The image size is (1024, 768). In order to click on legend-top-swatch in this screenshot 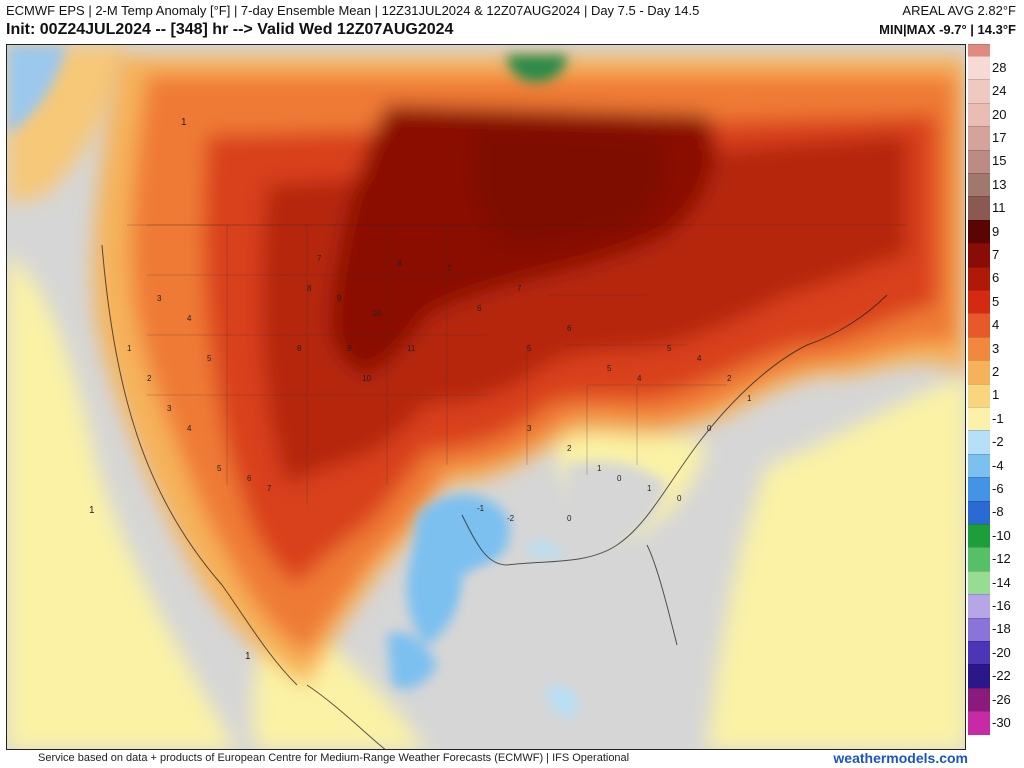, I will do `click(979, 51)`.